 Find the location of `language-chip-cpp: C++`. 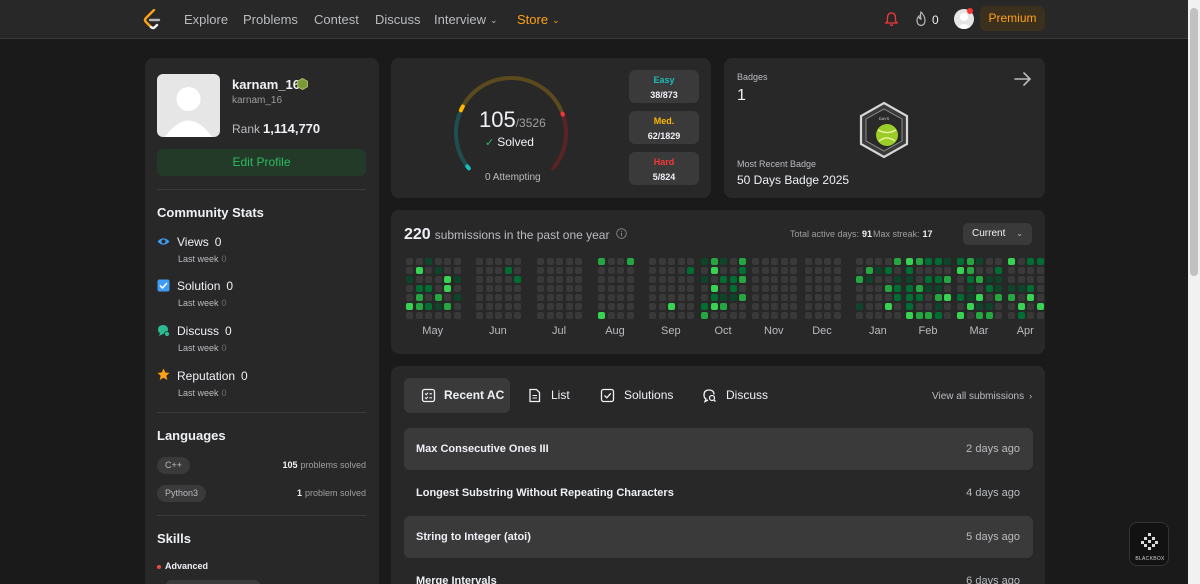

language-chip-cpp: C++ is located at coordinates (174, 465).